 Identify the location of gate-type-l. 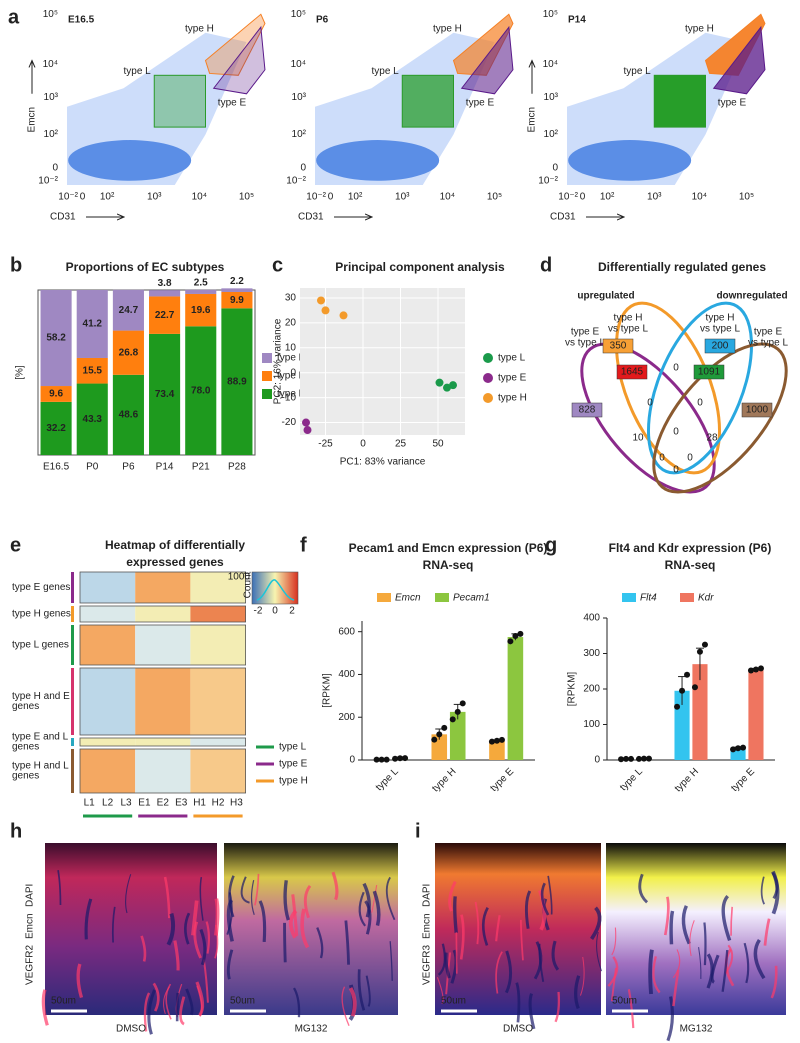
(427, 101).